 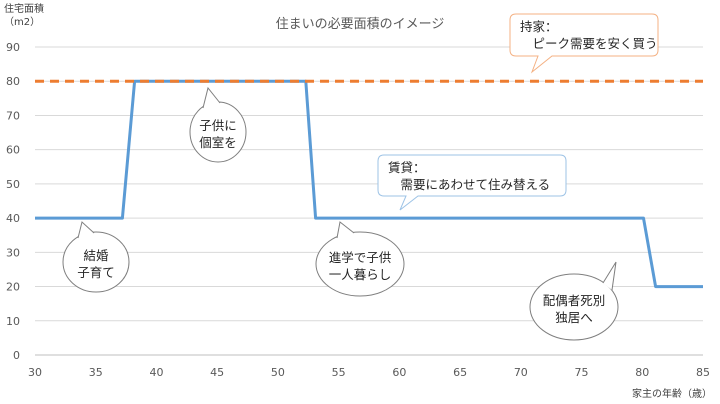 What do you see at coordinates (13, 218) in the screenshot?
I see `y-tick-40: 40` at bounding box center [13, 218].